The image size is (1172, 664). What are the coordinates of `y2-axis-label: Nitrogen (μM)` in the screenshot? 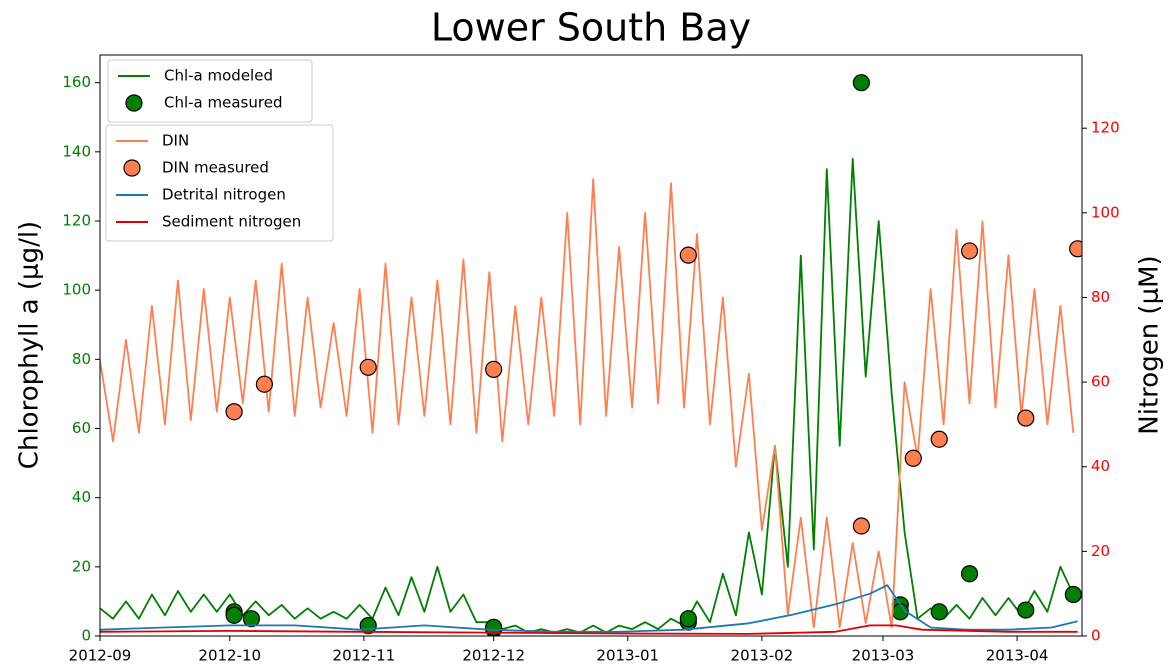 It's located at (1150, 344).